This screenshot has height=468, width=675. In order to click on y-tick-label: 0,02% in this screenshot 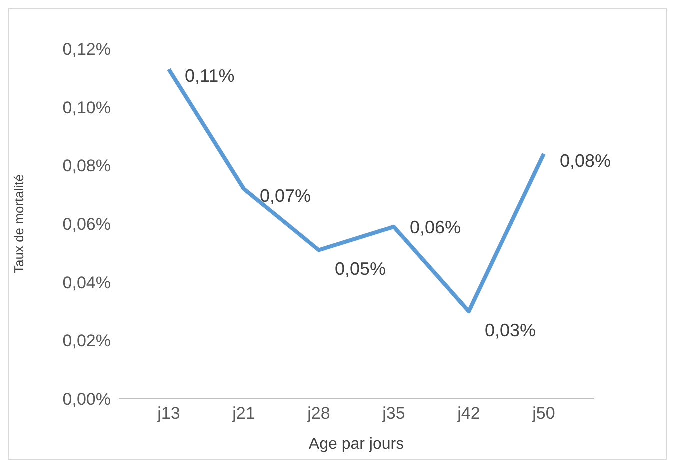, I will do `click(86, 341)`.